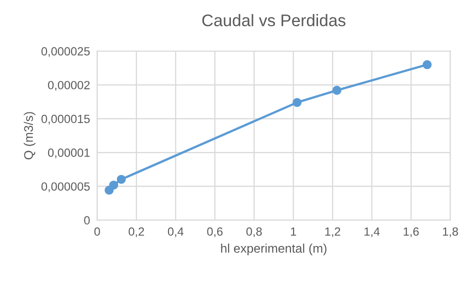  Describe the element at coordinates (30, 136) in the screenshot. I see `y-axis-title: Q (m3/s)` at that location.